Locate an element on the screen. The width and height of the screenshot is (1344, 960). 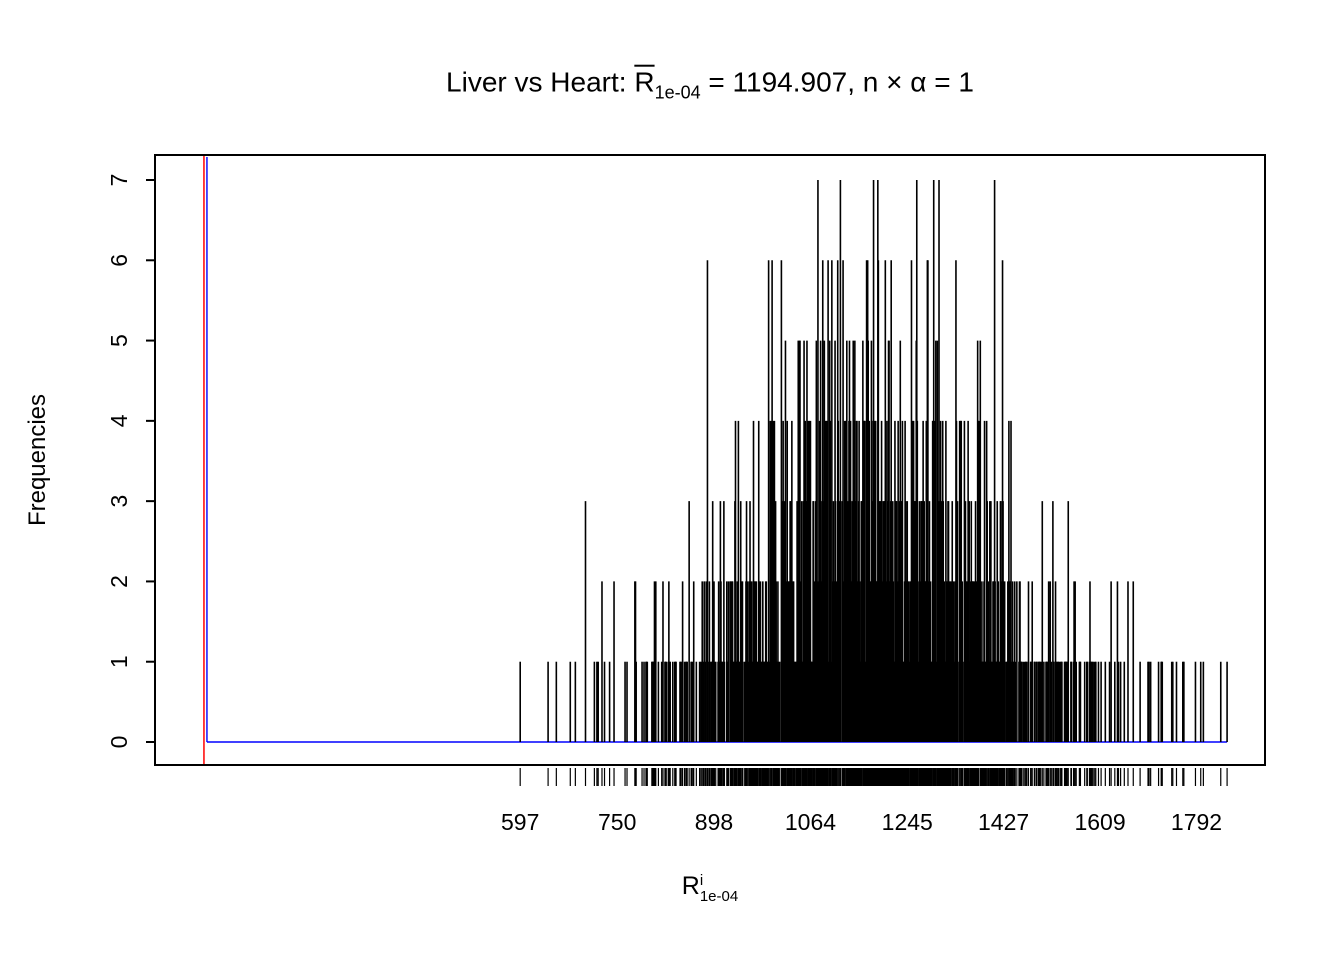
rug-marks is located at coordinates (873, 777).